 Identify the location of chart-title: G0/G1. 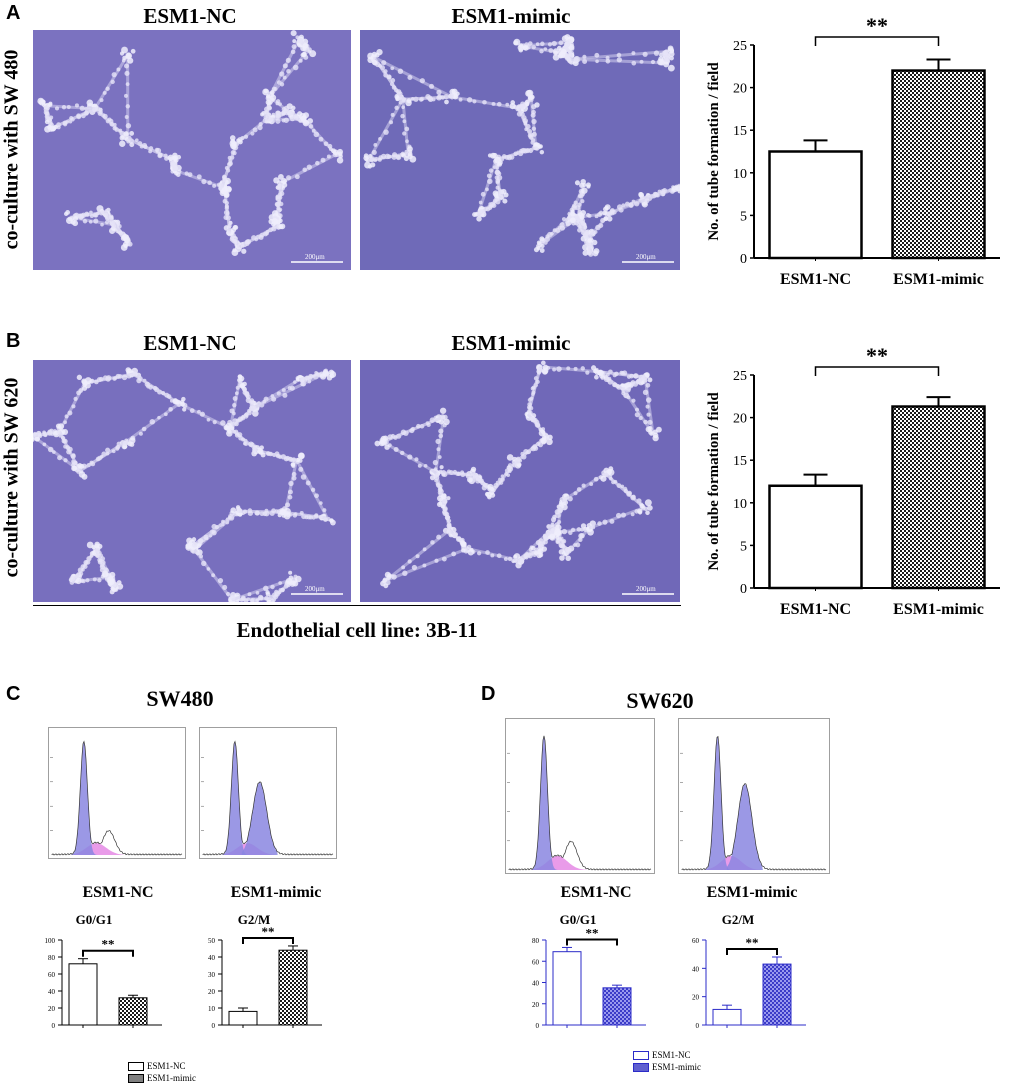
(578, 919).